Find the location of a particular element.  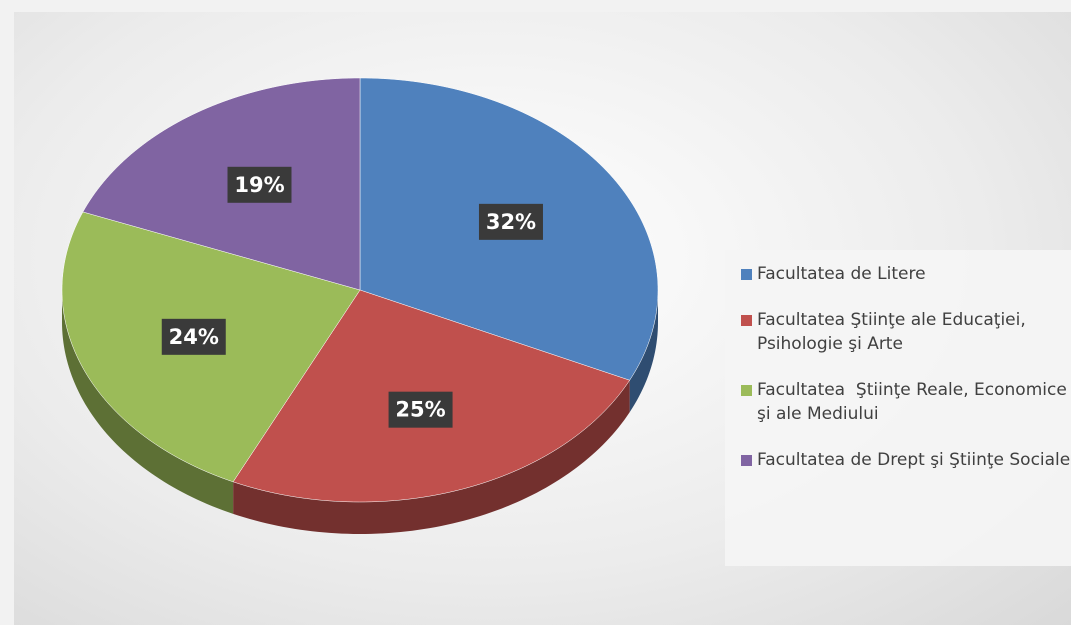

legend-item: Facultatea de Litere is located at coordinates (906, 274).